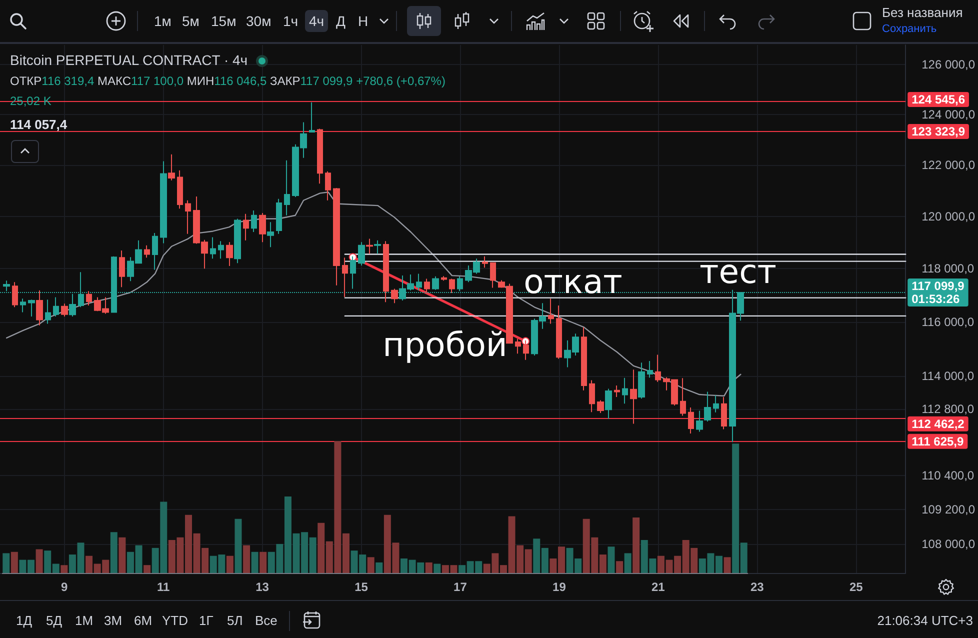 This screenshot has height=638, width=978. Describe the element at coordinates (938, 441) in the screenshot. I see `ref-line-label: 111 625,9` at that location.